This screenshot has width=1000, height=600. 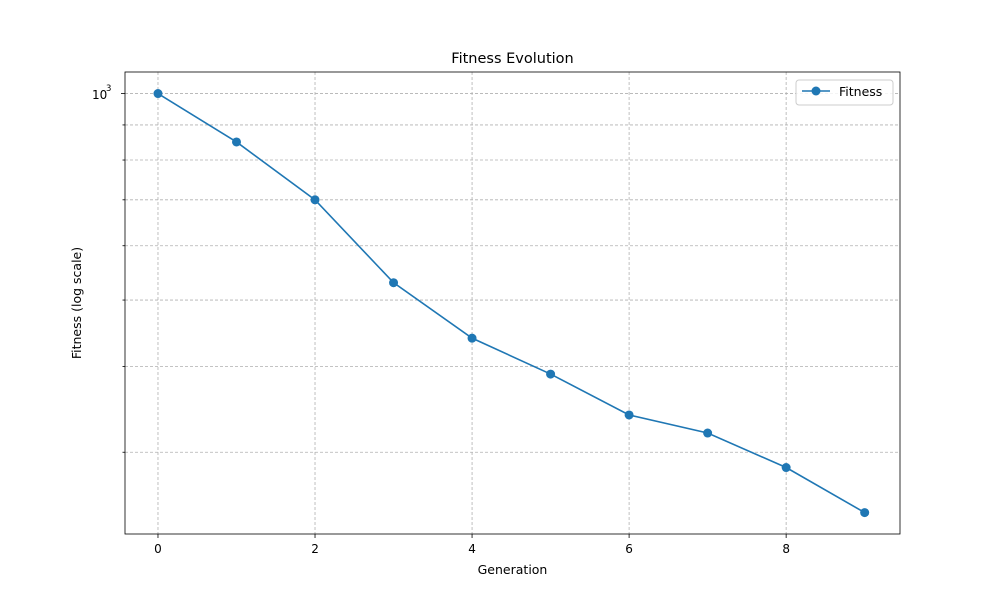 I want to click on y-tick-label-1000: 10 3, so click(x=101, y=93).